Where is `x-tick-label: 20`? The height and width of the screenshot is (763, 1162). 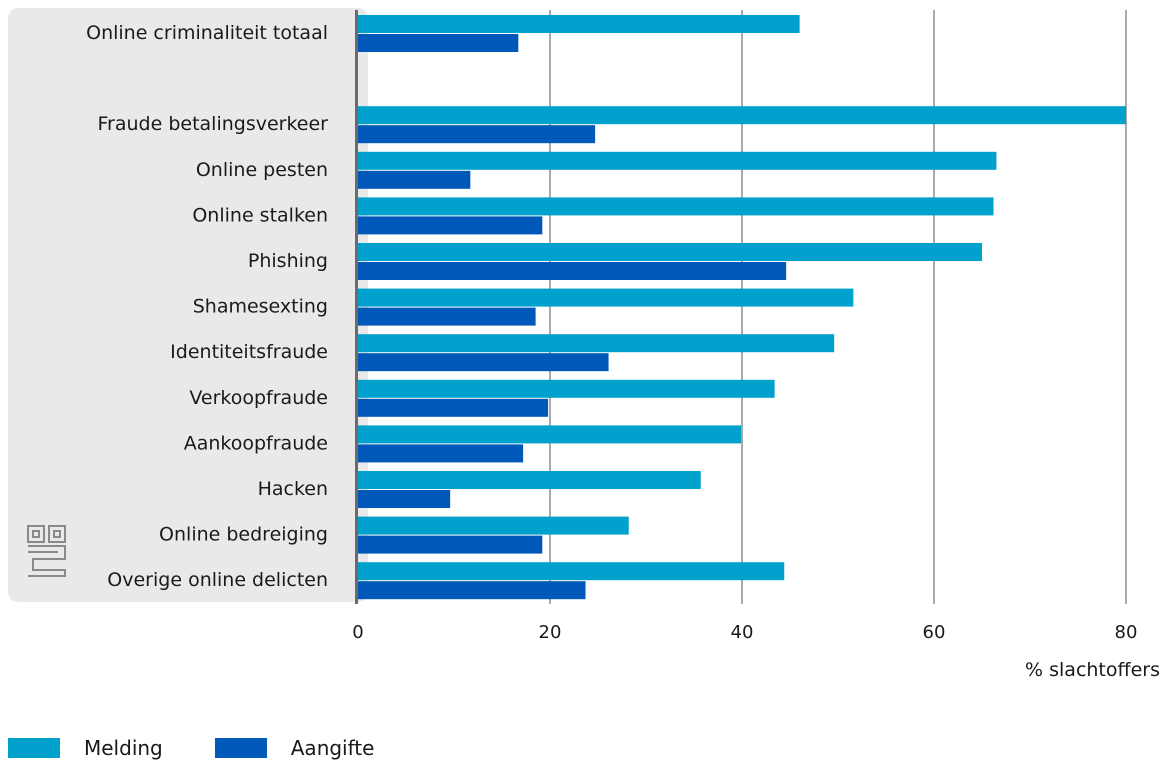
x-tick-label: 20 is located at coordinates (550, 632).